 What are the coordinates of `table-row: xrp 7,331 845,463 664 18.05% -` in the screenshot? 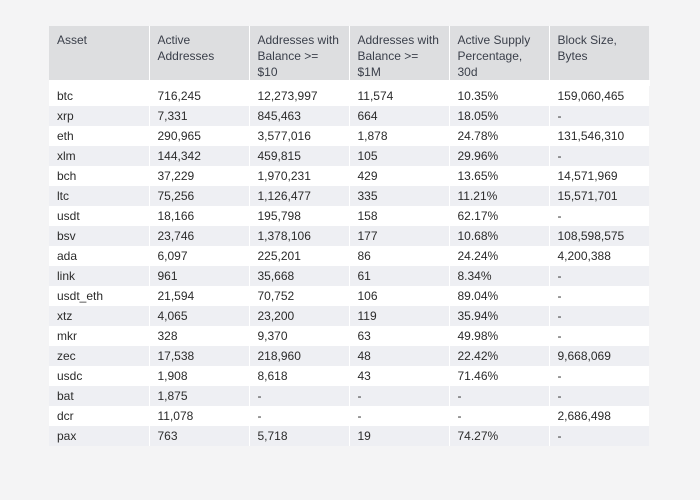 It's located at (349, 116).